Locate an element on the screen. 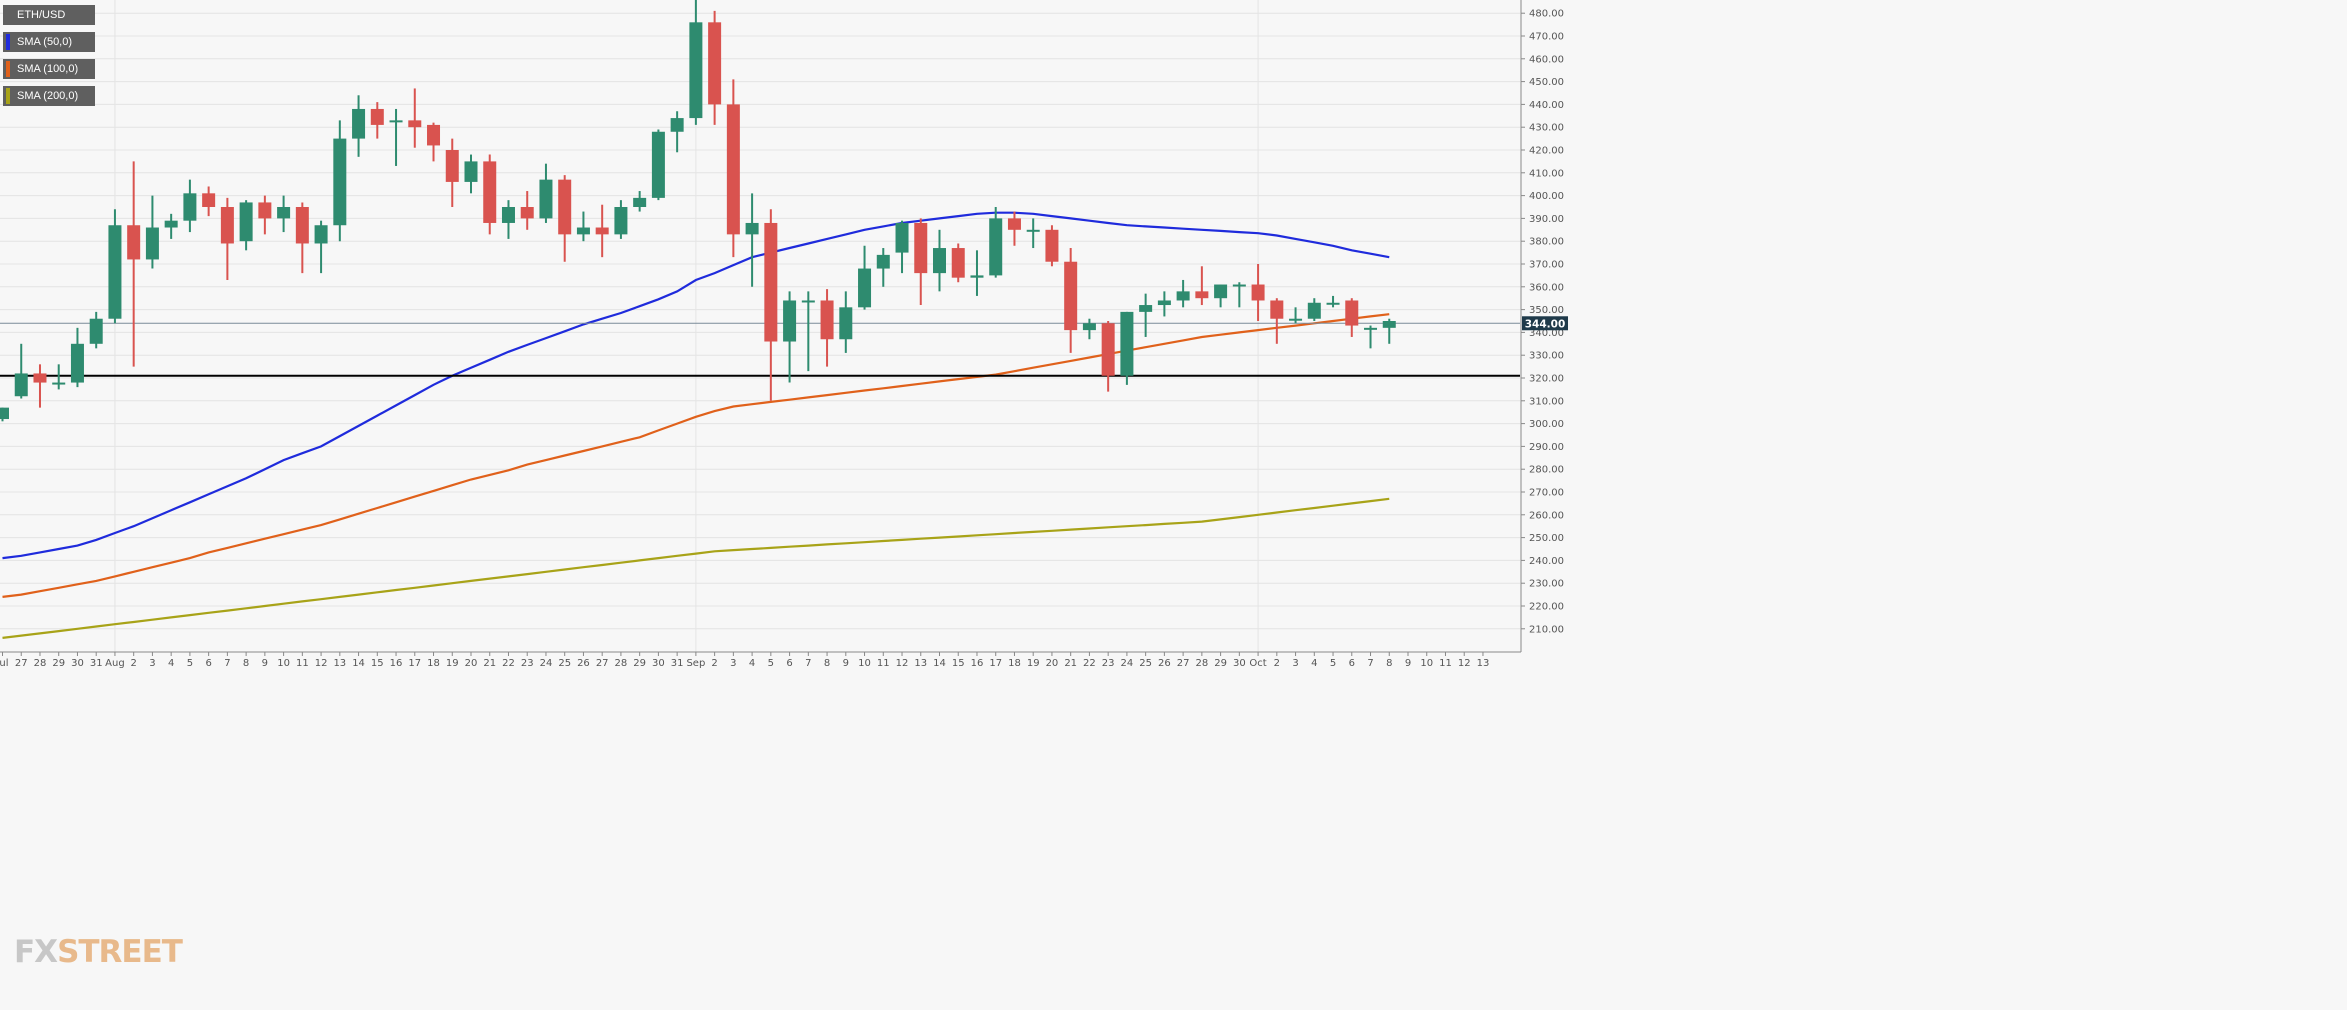 Image resolution: width=2347 pixels, height=1010 pixels. y-tick-label: 340.00 is located at coordinates (1546, 333).